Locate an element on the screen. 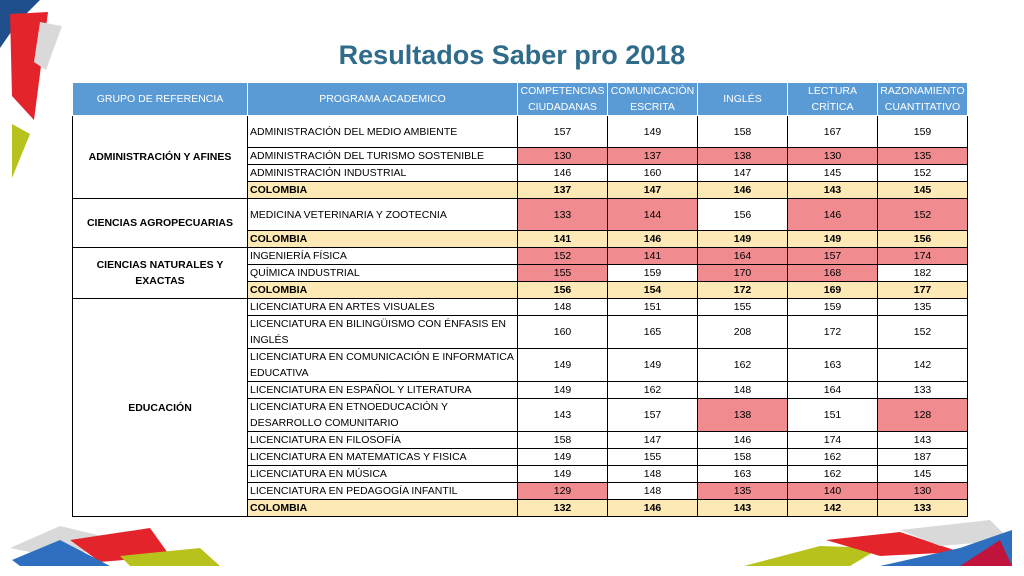  score-cell: 160 is located at coordinates (562, 332).